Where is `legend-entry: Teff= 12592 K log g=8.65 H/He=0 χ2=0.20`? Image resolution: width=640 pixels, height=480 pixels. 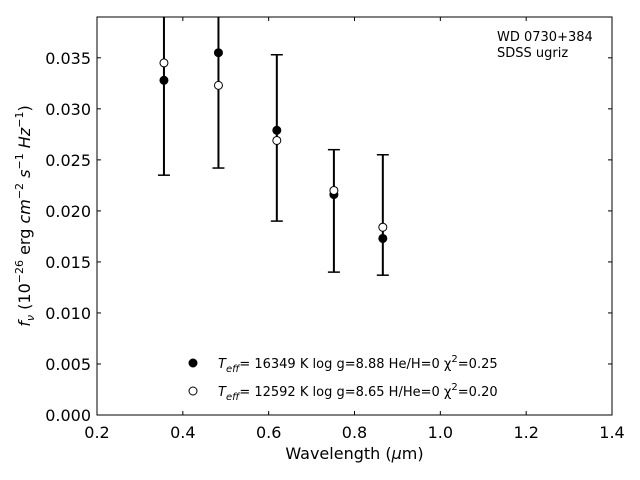 legend-entry: Teff= 12592 K log g=8.65 H/He=0 χ2=0.20 is located at coordinates (358, 392).